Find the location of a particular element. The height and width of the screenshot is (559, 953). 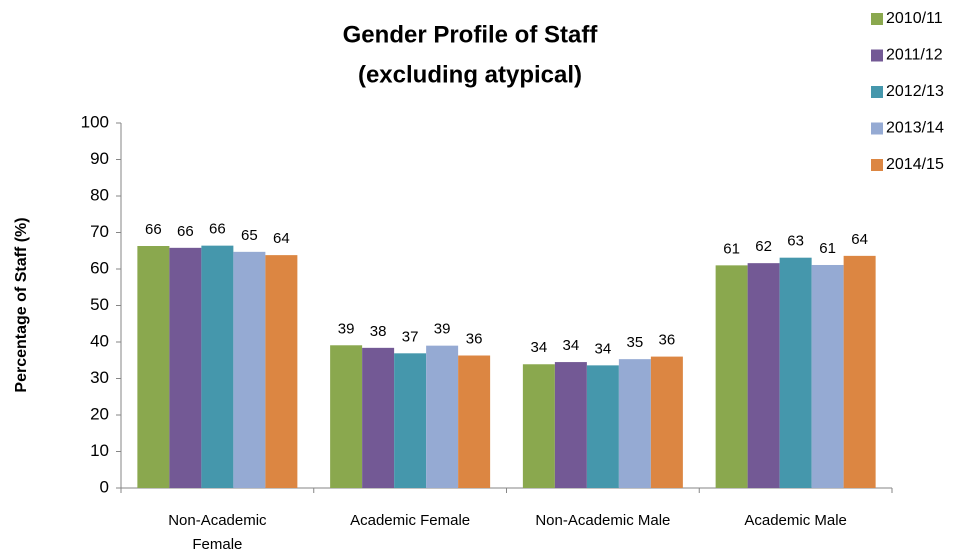

chart-title: Gender Profile of Staff is located at coordinates (471, 34).